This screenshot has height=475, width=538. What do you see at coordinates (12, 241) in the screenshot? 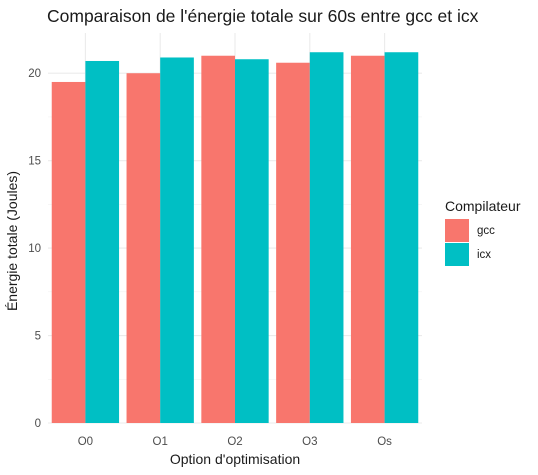
I see `y-axis-title: Énergie totale (Joules)` at bounding box center [12, 241].